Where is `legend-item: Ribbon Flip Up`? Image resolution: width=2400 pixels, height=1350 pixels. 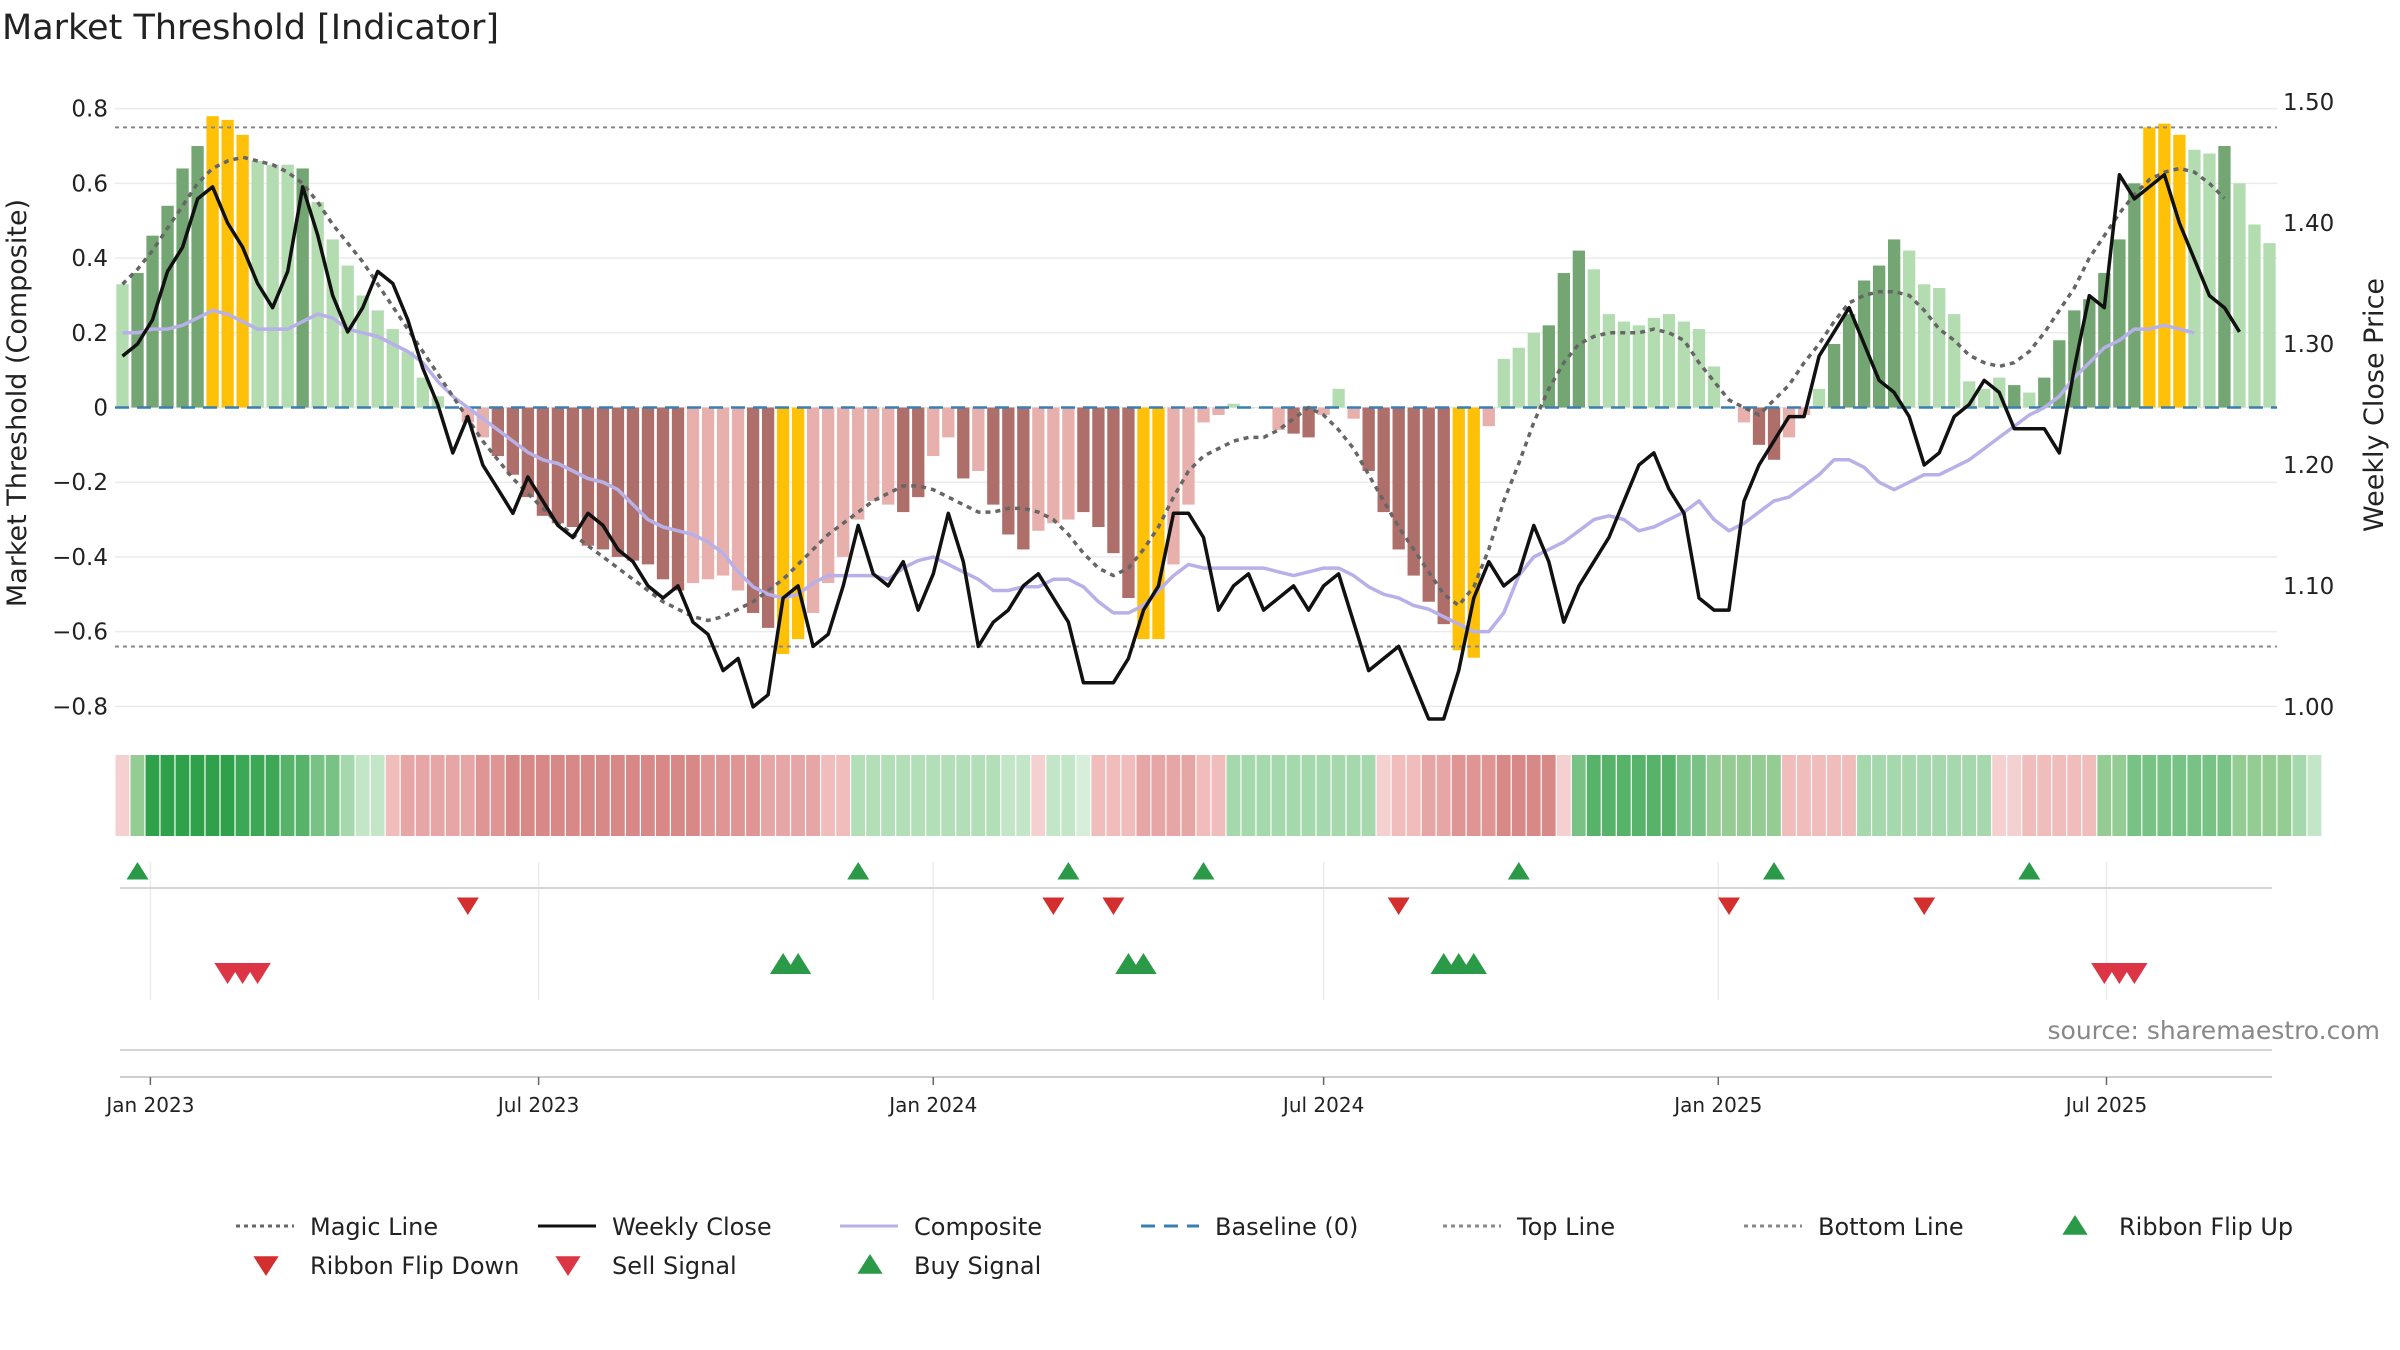
legend-item: Ribbon Flip Up is located at coordinates (2177, 1227).